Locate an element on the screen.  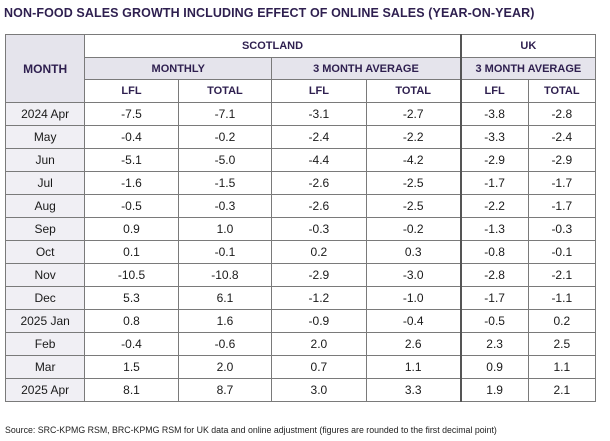
value-cell: -4.2 is located at coordinates (413, 160).